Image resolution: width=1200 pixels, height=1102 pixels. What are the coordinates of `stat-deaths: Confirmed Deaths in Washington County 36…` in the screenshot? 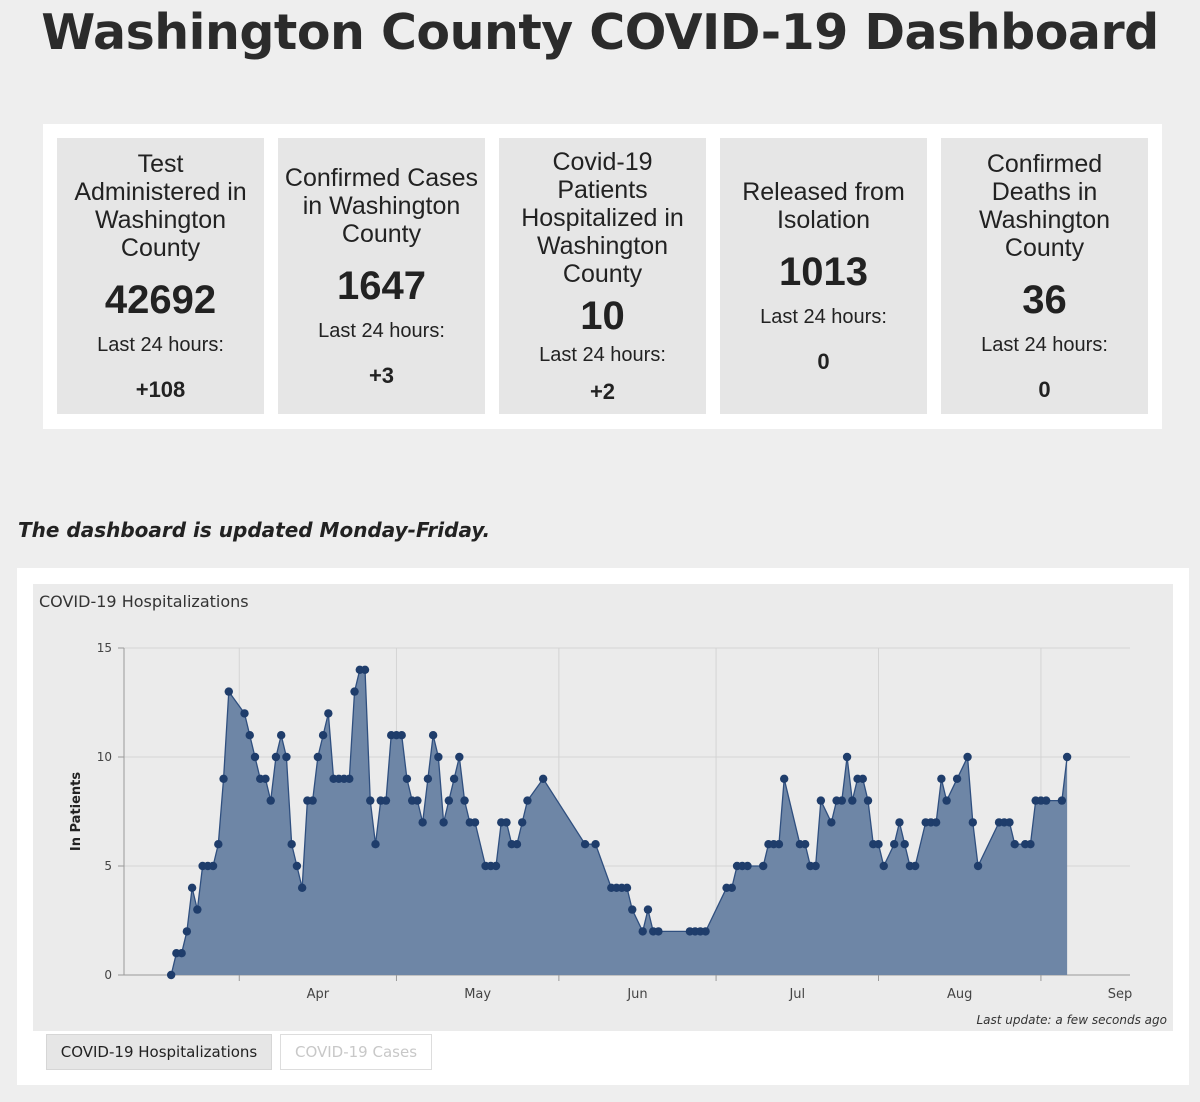 It's located at (1044, 276).